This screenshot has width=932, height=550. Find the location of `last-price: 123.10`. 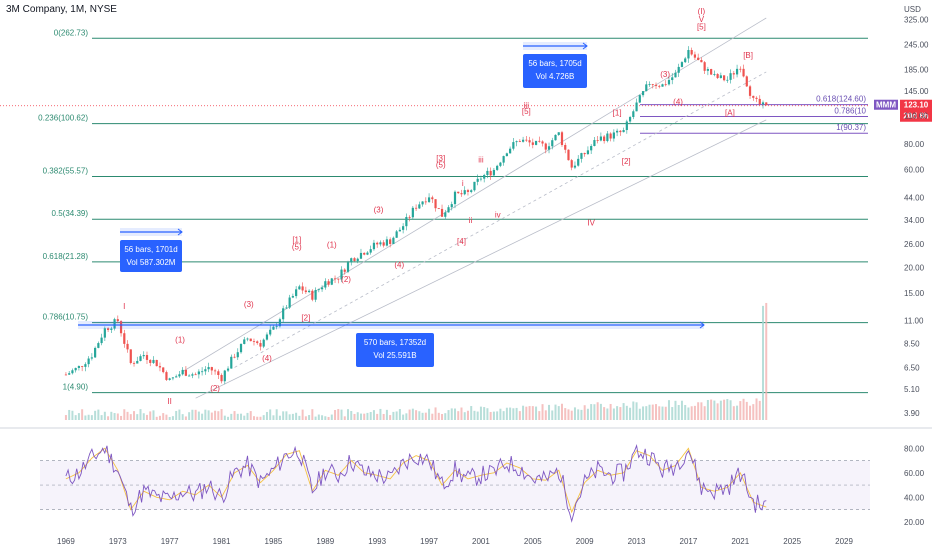

last-price: 123.10 is located at coordinates (916, 105).